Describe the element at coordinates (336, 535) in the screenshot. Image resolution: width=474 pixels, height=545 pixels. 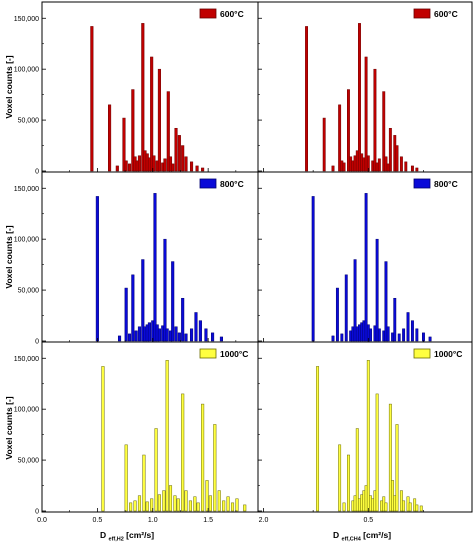
I see `x-axis-label-right-main: D` at that location.